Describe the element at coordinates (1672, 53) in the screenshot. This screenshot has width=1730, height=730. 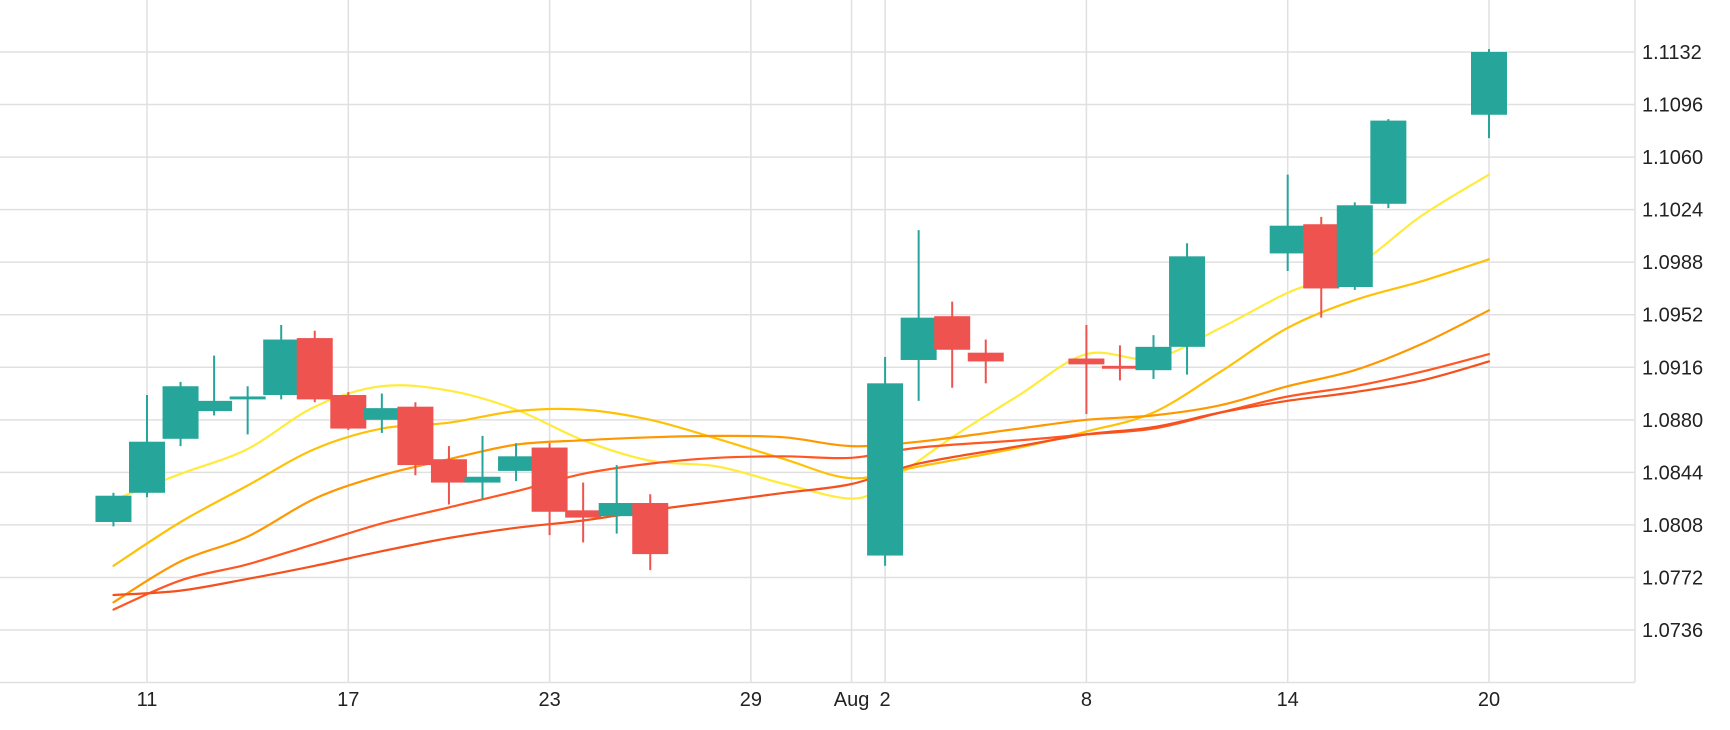
I see `y-tick-label: 1.1132` at that location.